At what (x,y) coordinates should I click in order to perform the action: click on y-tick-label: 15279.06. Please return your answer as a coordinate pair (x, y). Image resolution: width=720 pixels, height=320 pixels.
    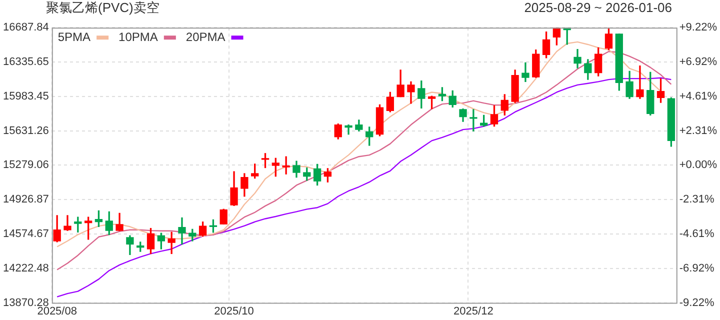
    Looking at the image, I should click on (25, 165).